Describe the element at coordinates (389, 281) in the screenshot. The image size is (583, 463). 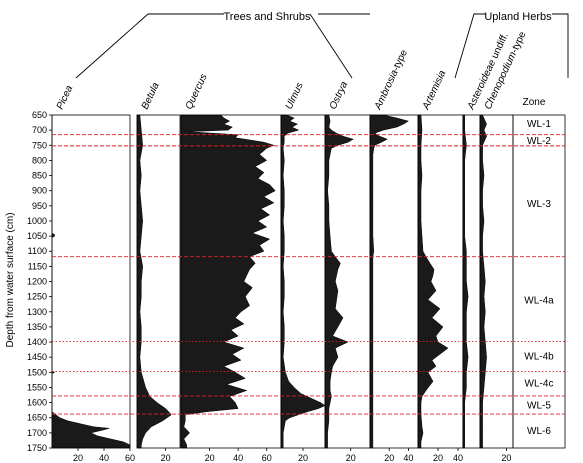
I see `curve-ambrosia-type` at that location.